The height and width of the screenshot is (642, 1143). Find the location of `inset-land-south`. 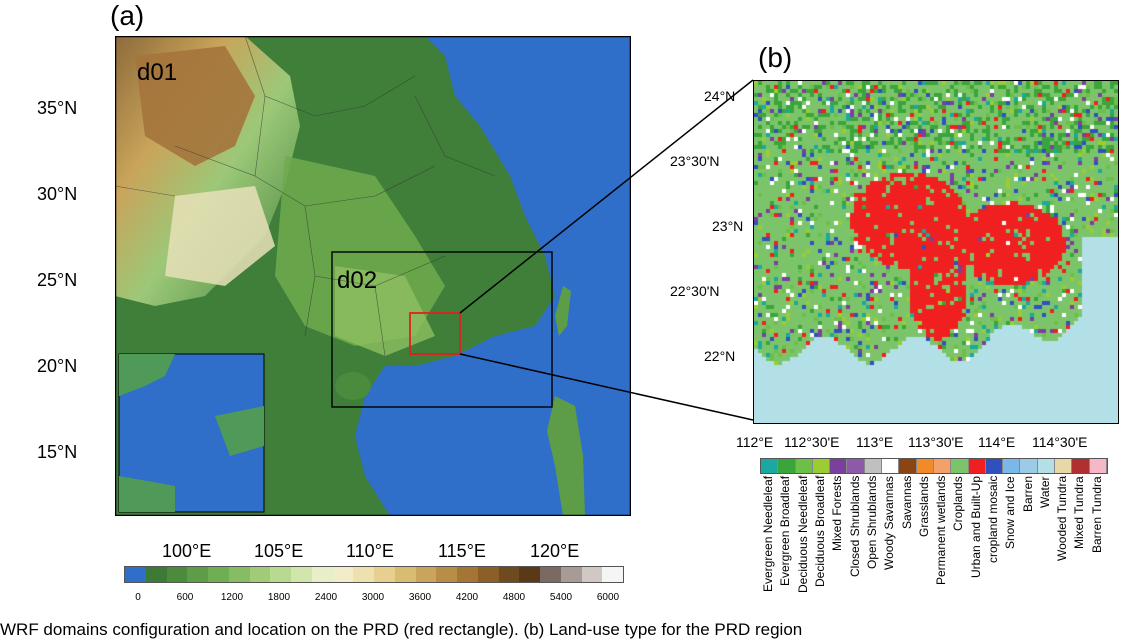

inset-land-south is located at coordinates (147, 494).